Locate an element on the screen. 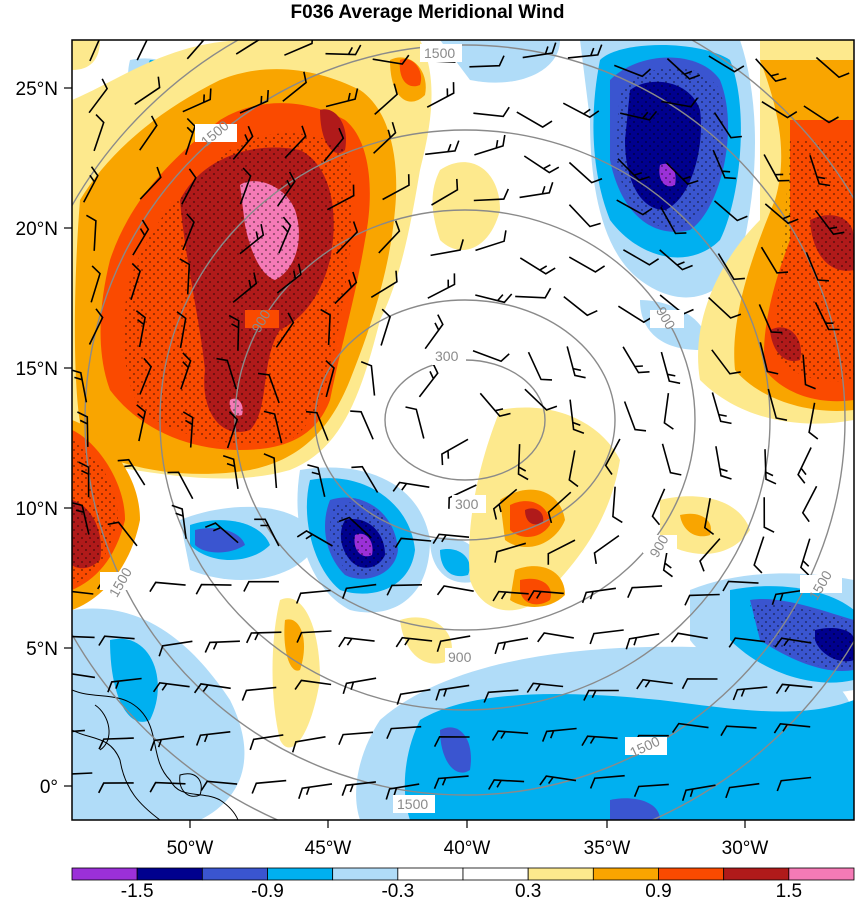  lat-label-25n: 25°N is located at coordinates (37, 89).